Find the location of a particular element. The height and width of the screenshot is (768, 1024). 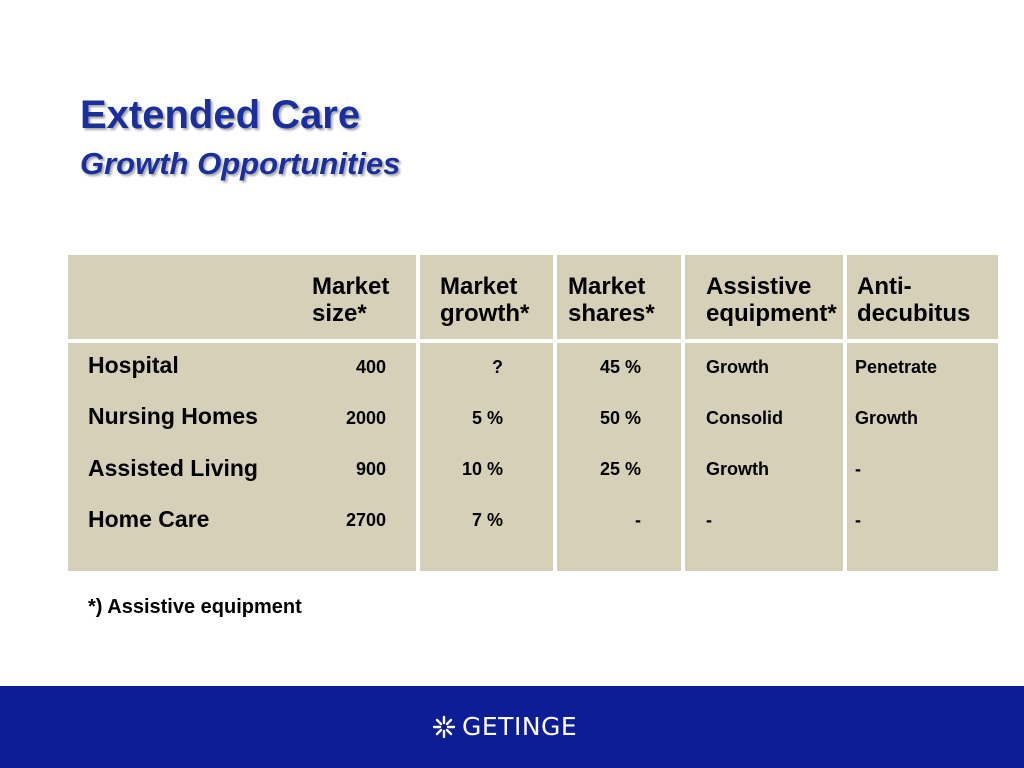

cell-assistive: - is located at coordinates (709, 520).